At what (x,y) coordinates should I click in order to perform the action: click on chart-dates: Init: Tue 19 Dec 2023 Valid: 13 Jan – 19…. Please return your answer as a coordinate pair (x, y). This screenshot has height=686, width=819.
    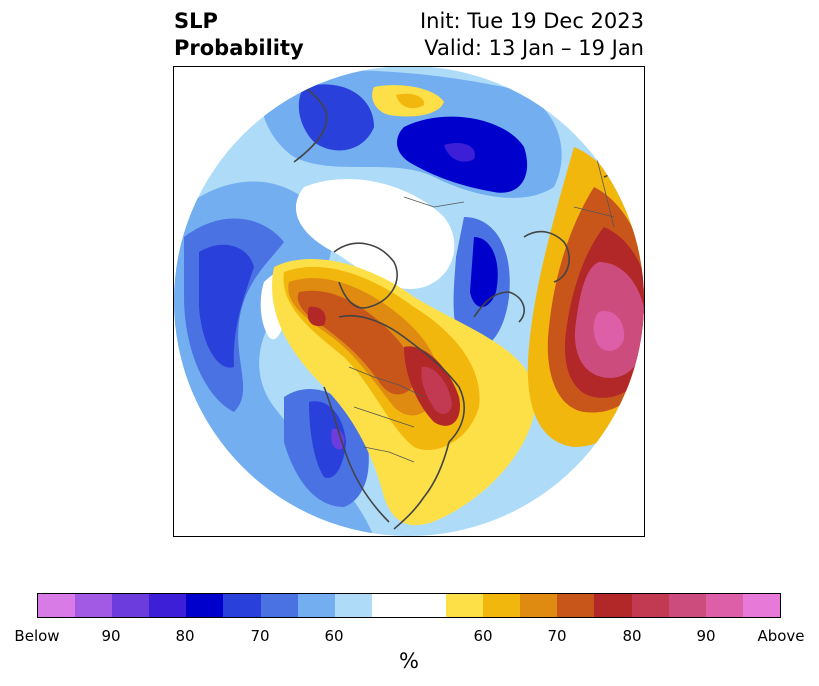
    Looking at the image, I should click on (532, 35).